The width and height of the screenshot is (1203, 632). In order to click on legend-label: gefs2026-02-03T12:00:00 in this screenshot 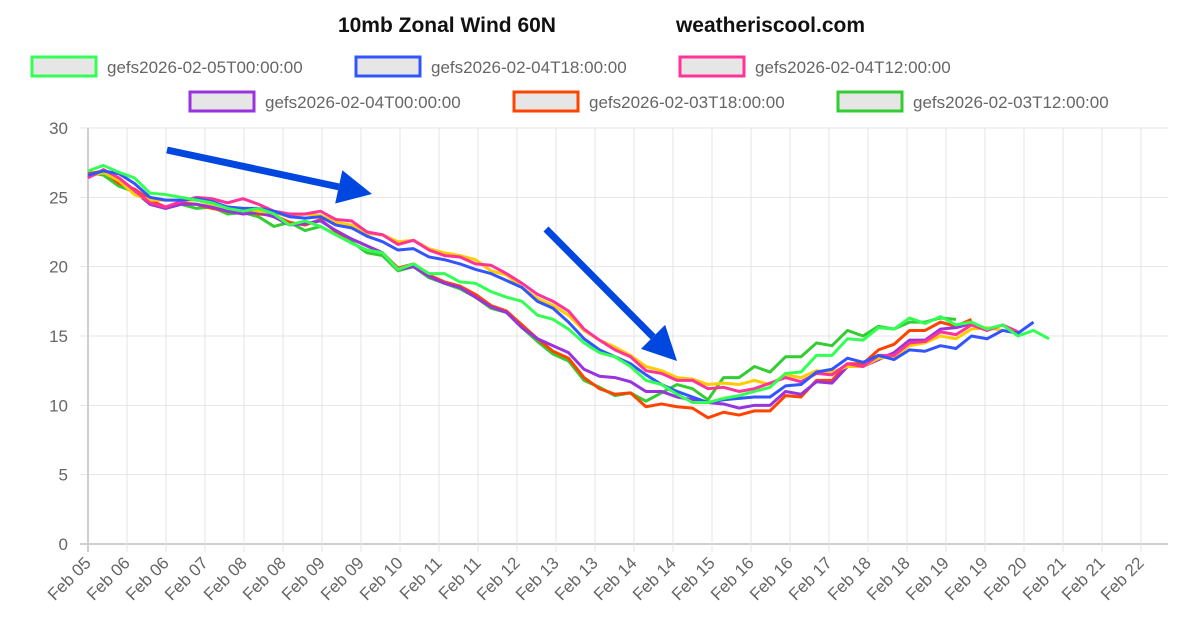, I will do `click(1011, 102)`.